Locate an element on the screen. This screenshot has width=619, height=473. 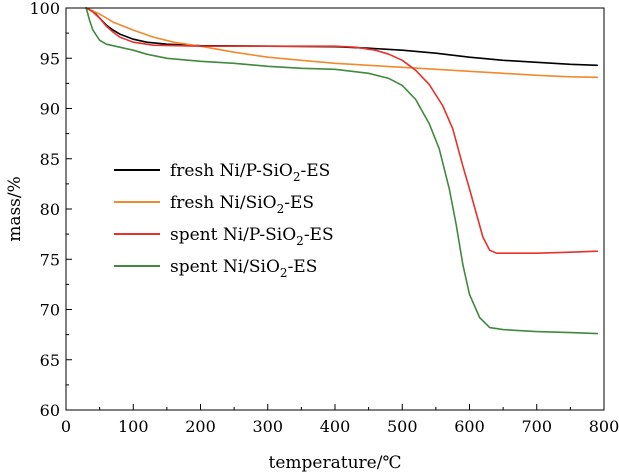
y-tick-label: 80 is located at coordinates (50, 209).